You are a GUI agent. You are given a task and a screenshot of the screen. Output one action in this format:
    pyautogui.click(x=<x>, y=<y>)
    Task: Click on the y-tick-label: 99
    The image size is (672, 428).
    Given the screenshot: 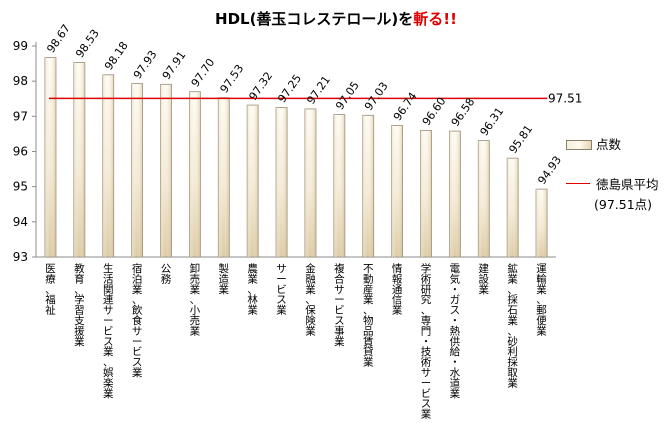 What is the action you would take?
    pyautogui.click(x=20, y=46)
    